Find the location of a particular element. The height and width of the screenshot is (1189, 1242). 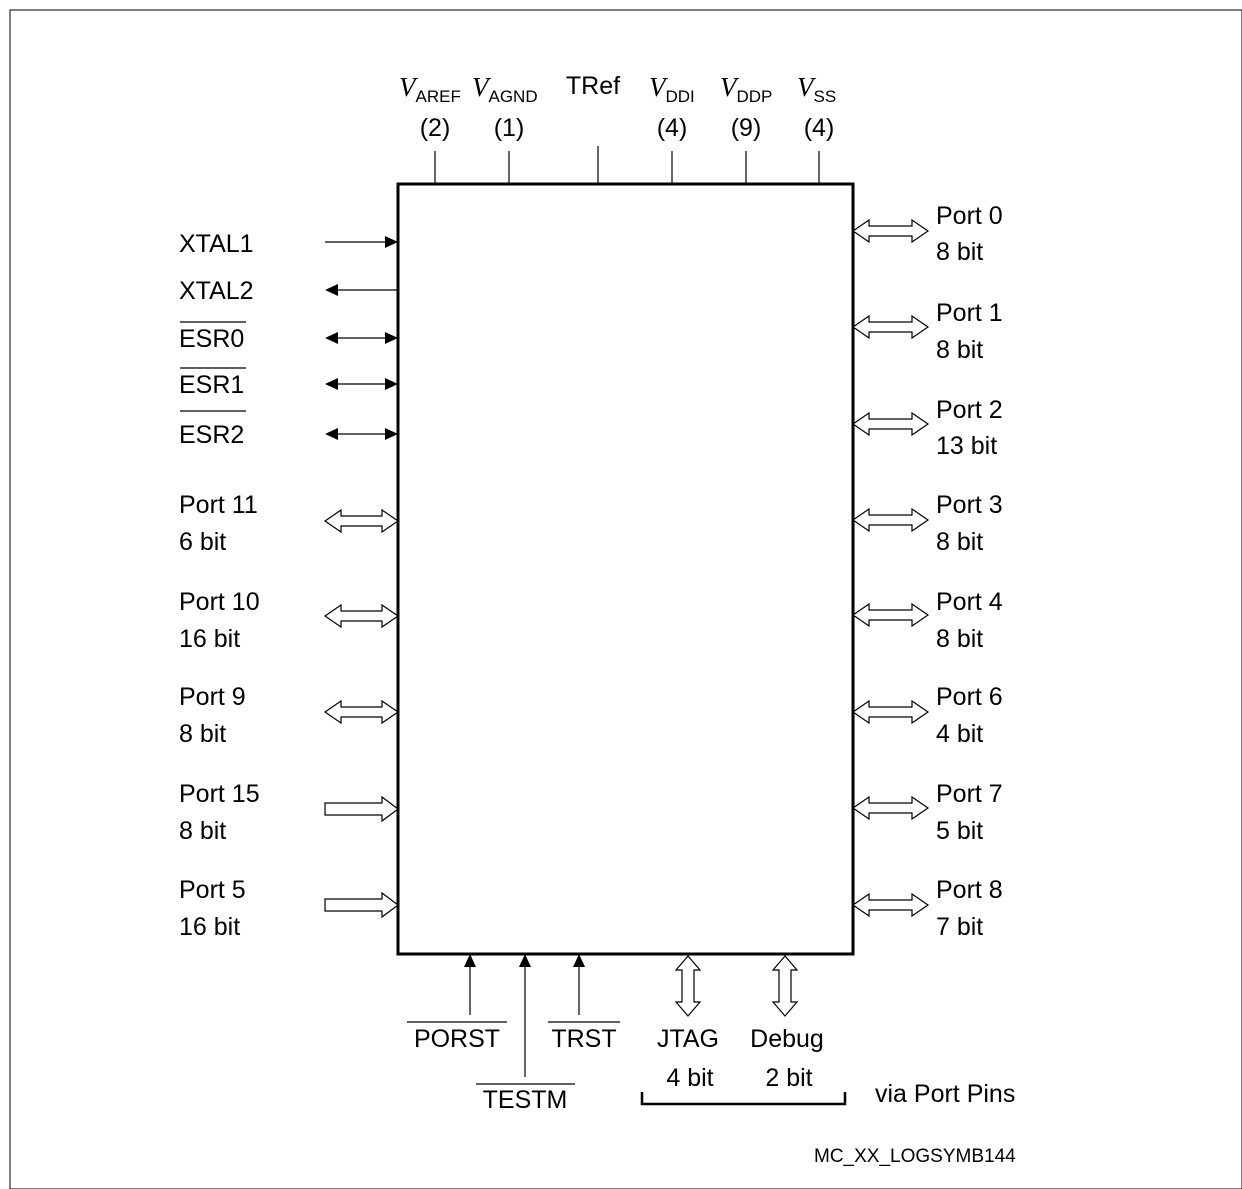

left-port-11: Port 11 6 bit is located at coordinates (289, 523).